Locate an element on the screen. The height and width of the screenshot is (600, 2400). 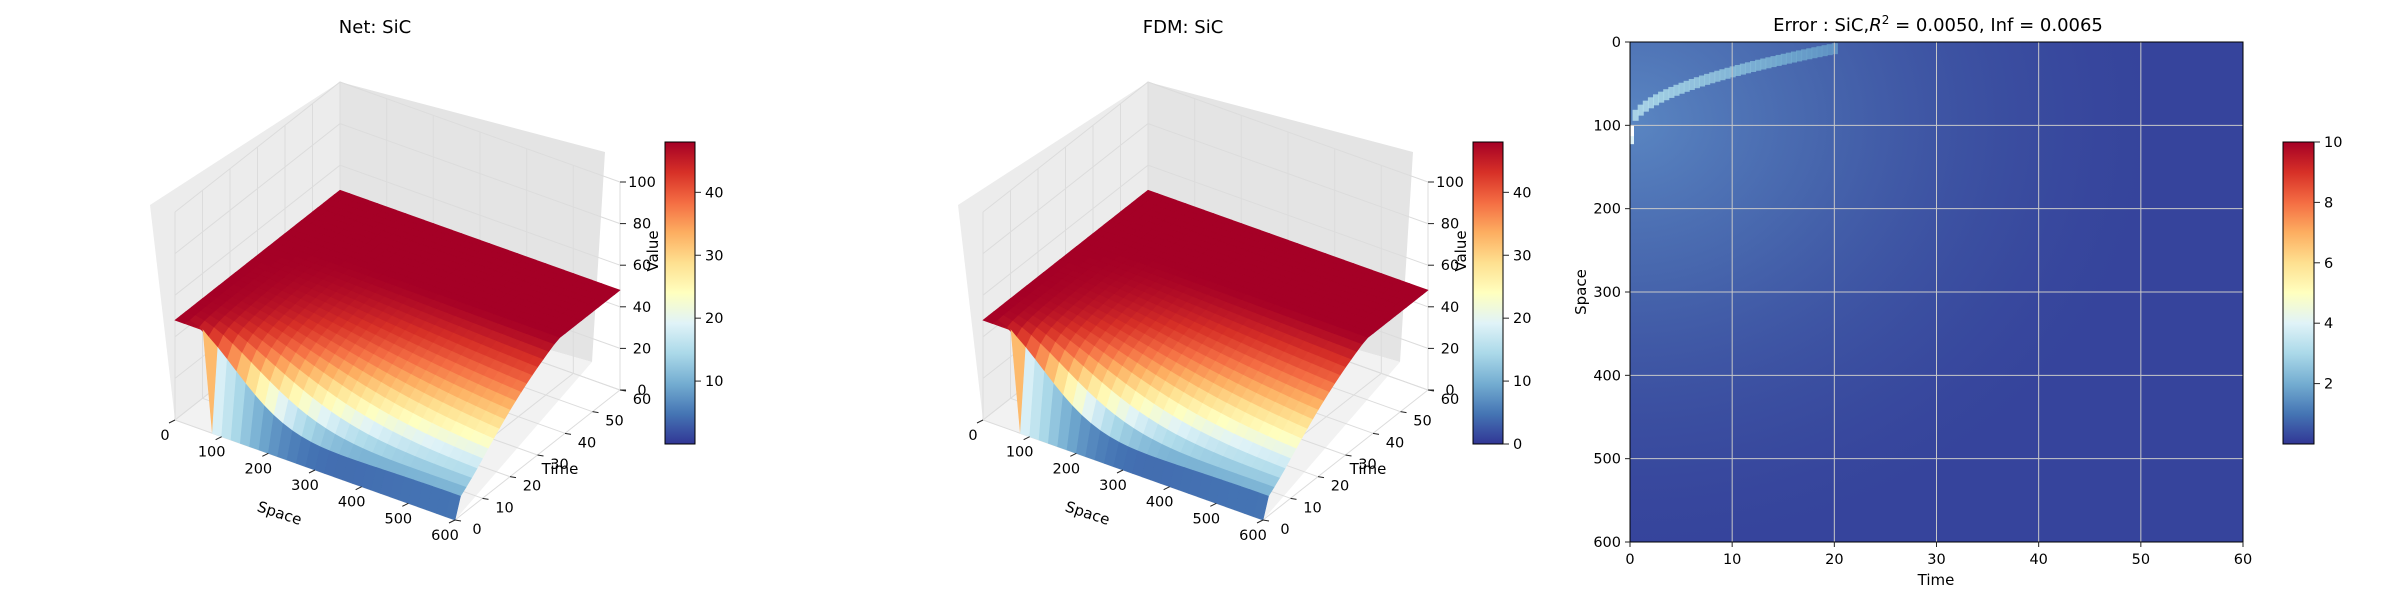
y-tick-label: 60 is located at coordinates (642, 400).